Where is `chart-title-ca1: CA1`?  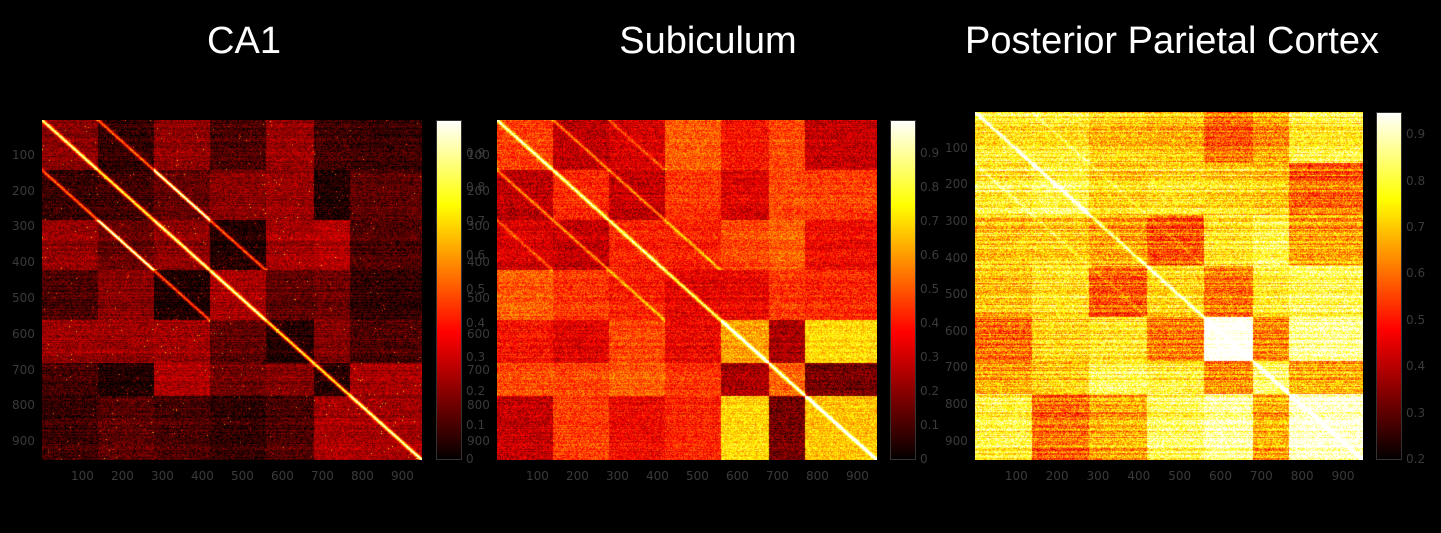
chart-title-ca1: CA1 is located at coordinates (244, 41).